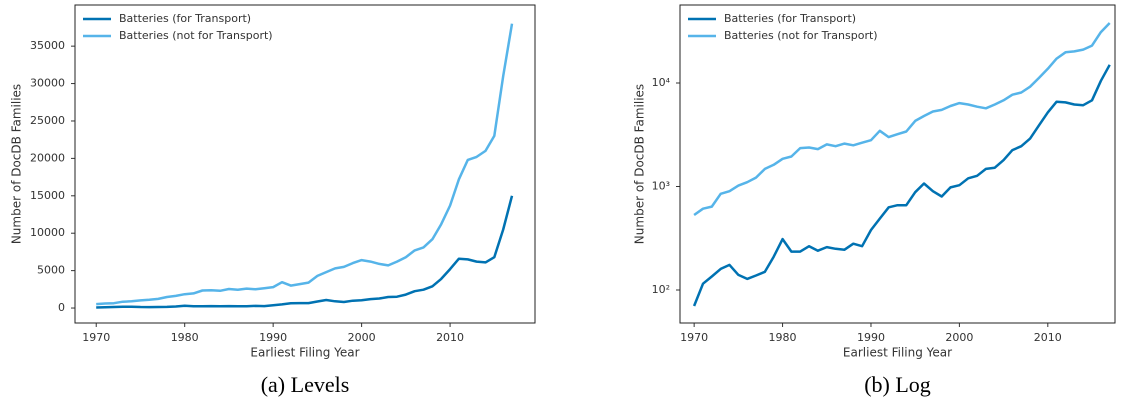 This screenshot has height=418, width=1122. I want to click on y-tick-label: 10⁴, so click(661, 82).